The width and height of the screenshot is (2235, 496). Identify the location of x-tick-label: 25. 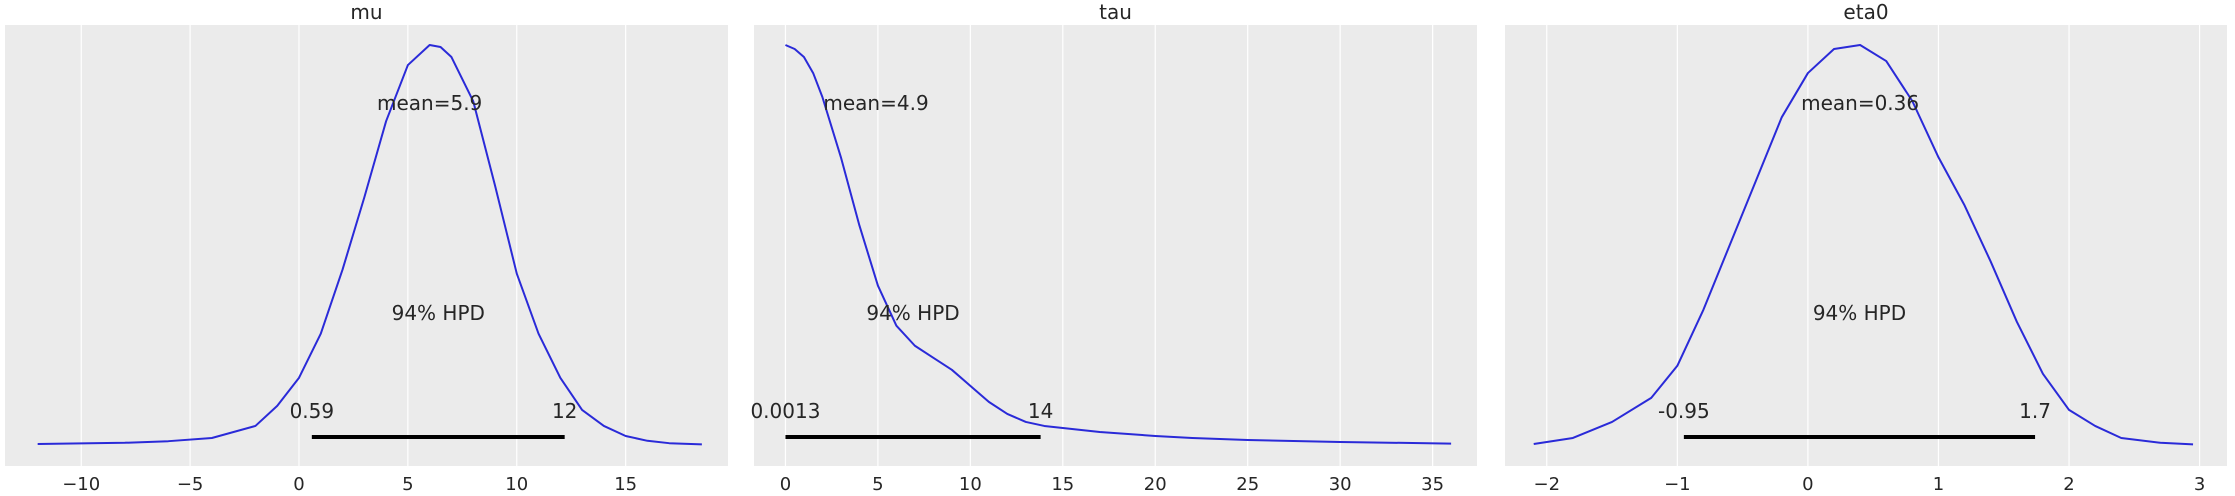
(1247, 484).